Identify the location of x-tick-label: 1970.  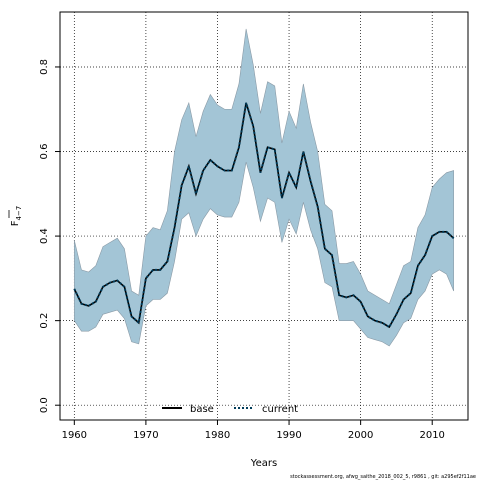
(145, 435).